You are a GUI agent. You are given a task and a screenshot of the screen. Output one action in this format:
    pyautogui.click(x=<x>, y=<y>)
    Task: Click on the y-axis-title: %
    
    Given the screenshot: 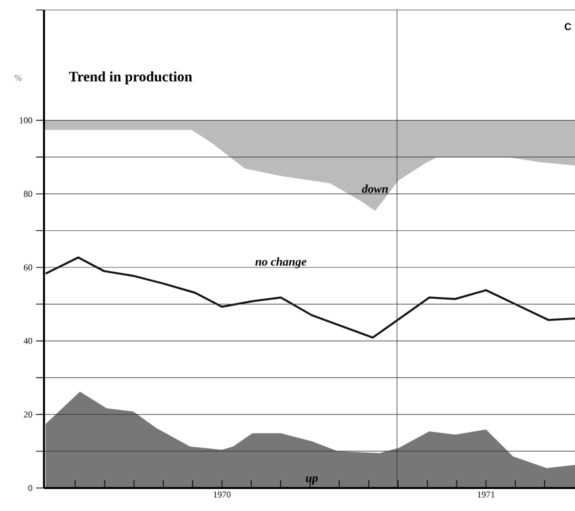 What is the action you would take?
    pyautogui.click(x=18, y=77)
    